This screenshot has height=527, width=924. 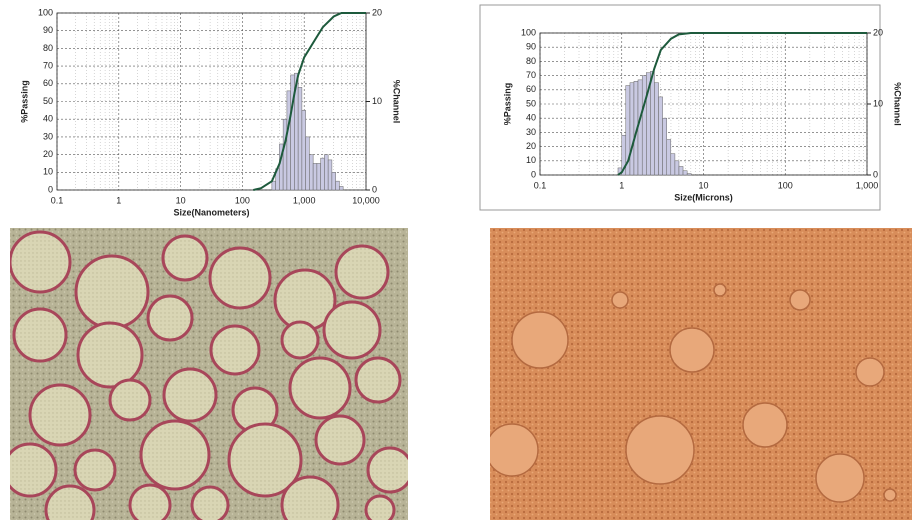 I want to click on x-axis-label: Size(Microns), so click(x=703, y=197).